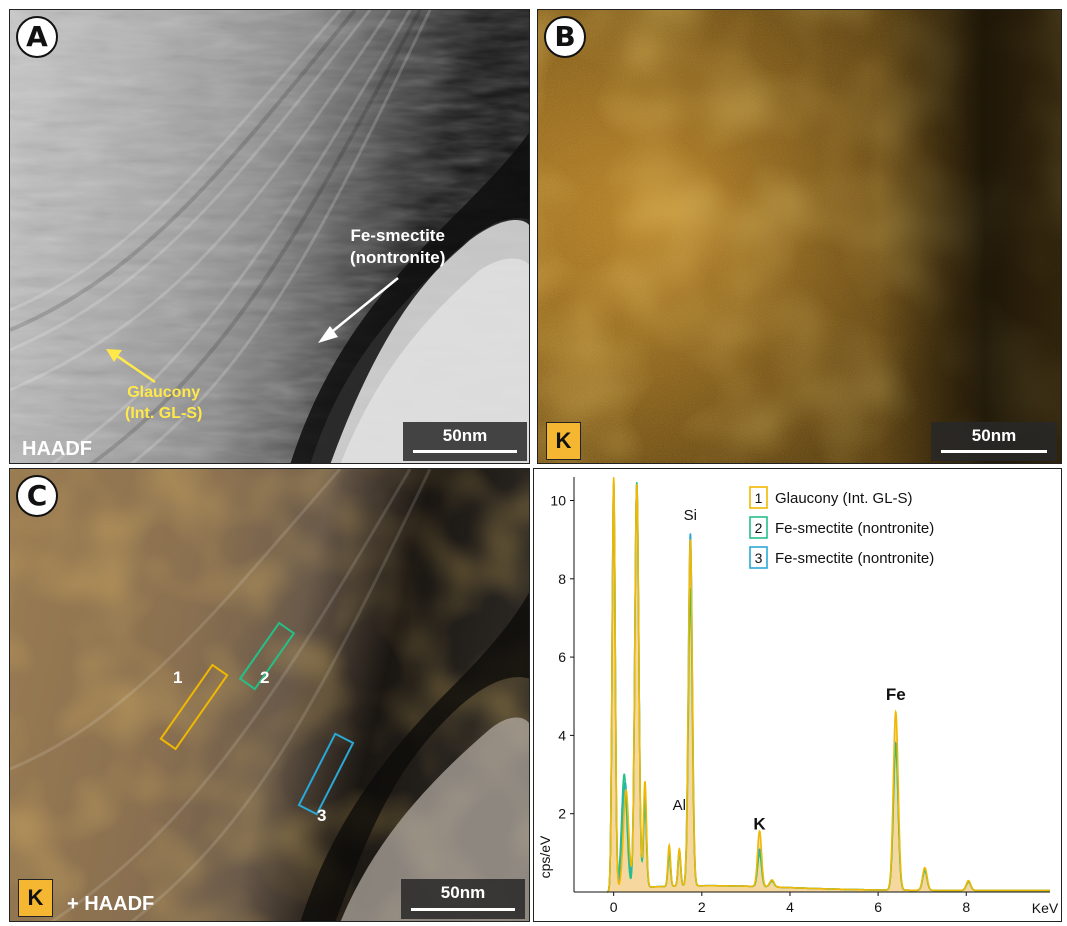  What do you see at coordinates (322, 815) in the screenshot?
I see `sample-box-3-label: 3` at bounding box center [322, 815].